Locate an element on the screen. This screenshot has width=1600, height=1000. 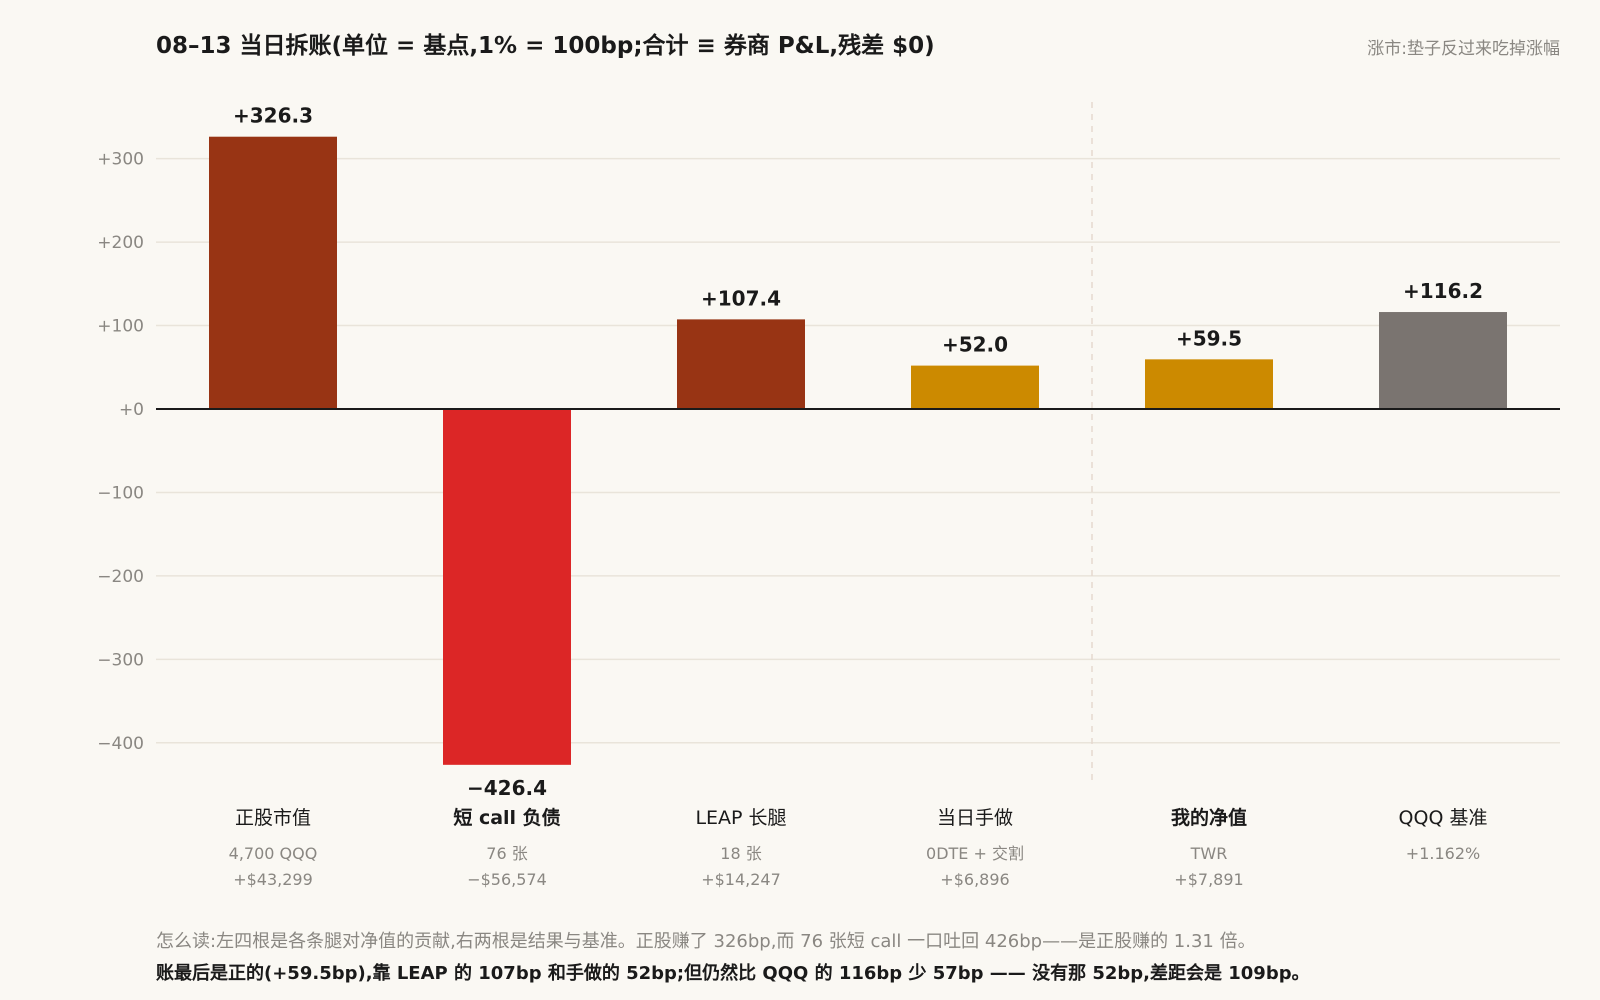
y-tick-label: +0 is located at coordinates (131, 410).